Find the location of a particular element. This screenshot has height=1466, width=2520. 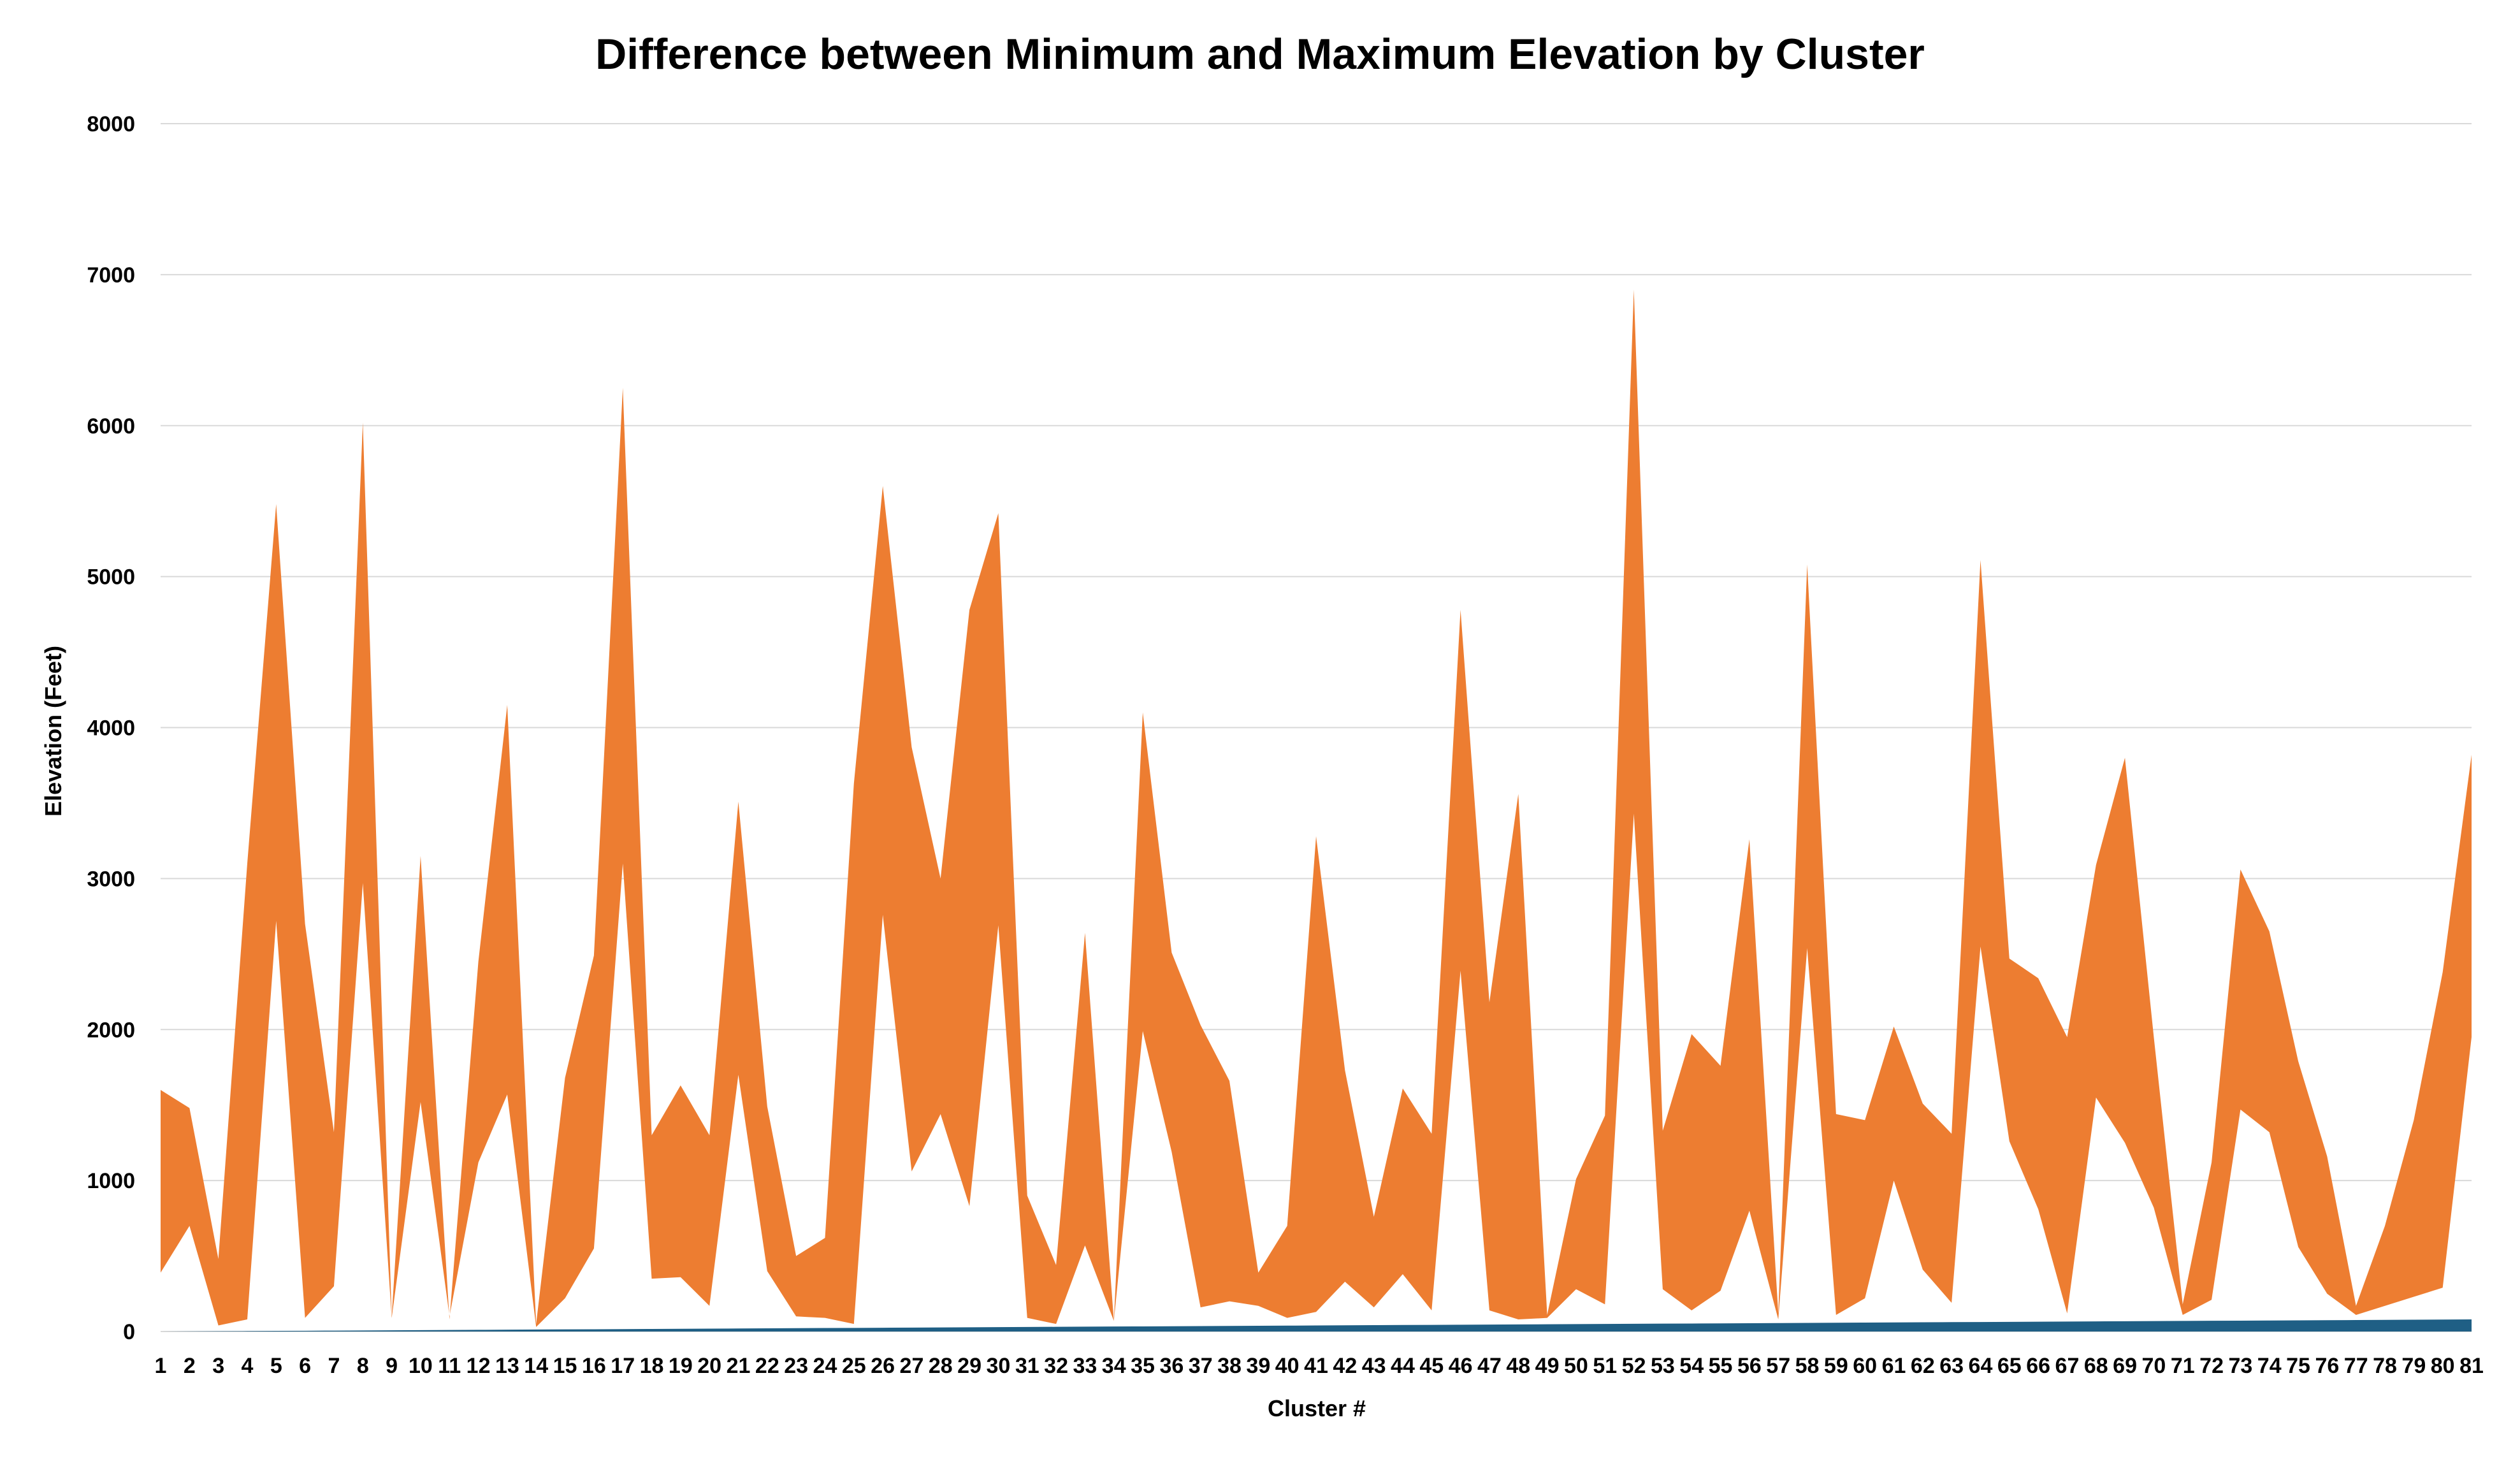

x-tick-label: 17 is located at coordinates (623, 1366).